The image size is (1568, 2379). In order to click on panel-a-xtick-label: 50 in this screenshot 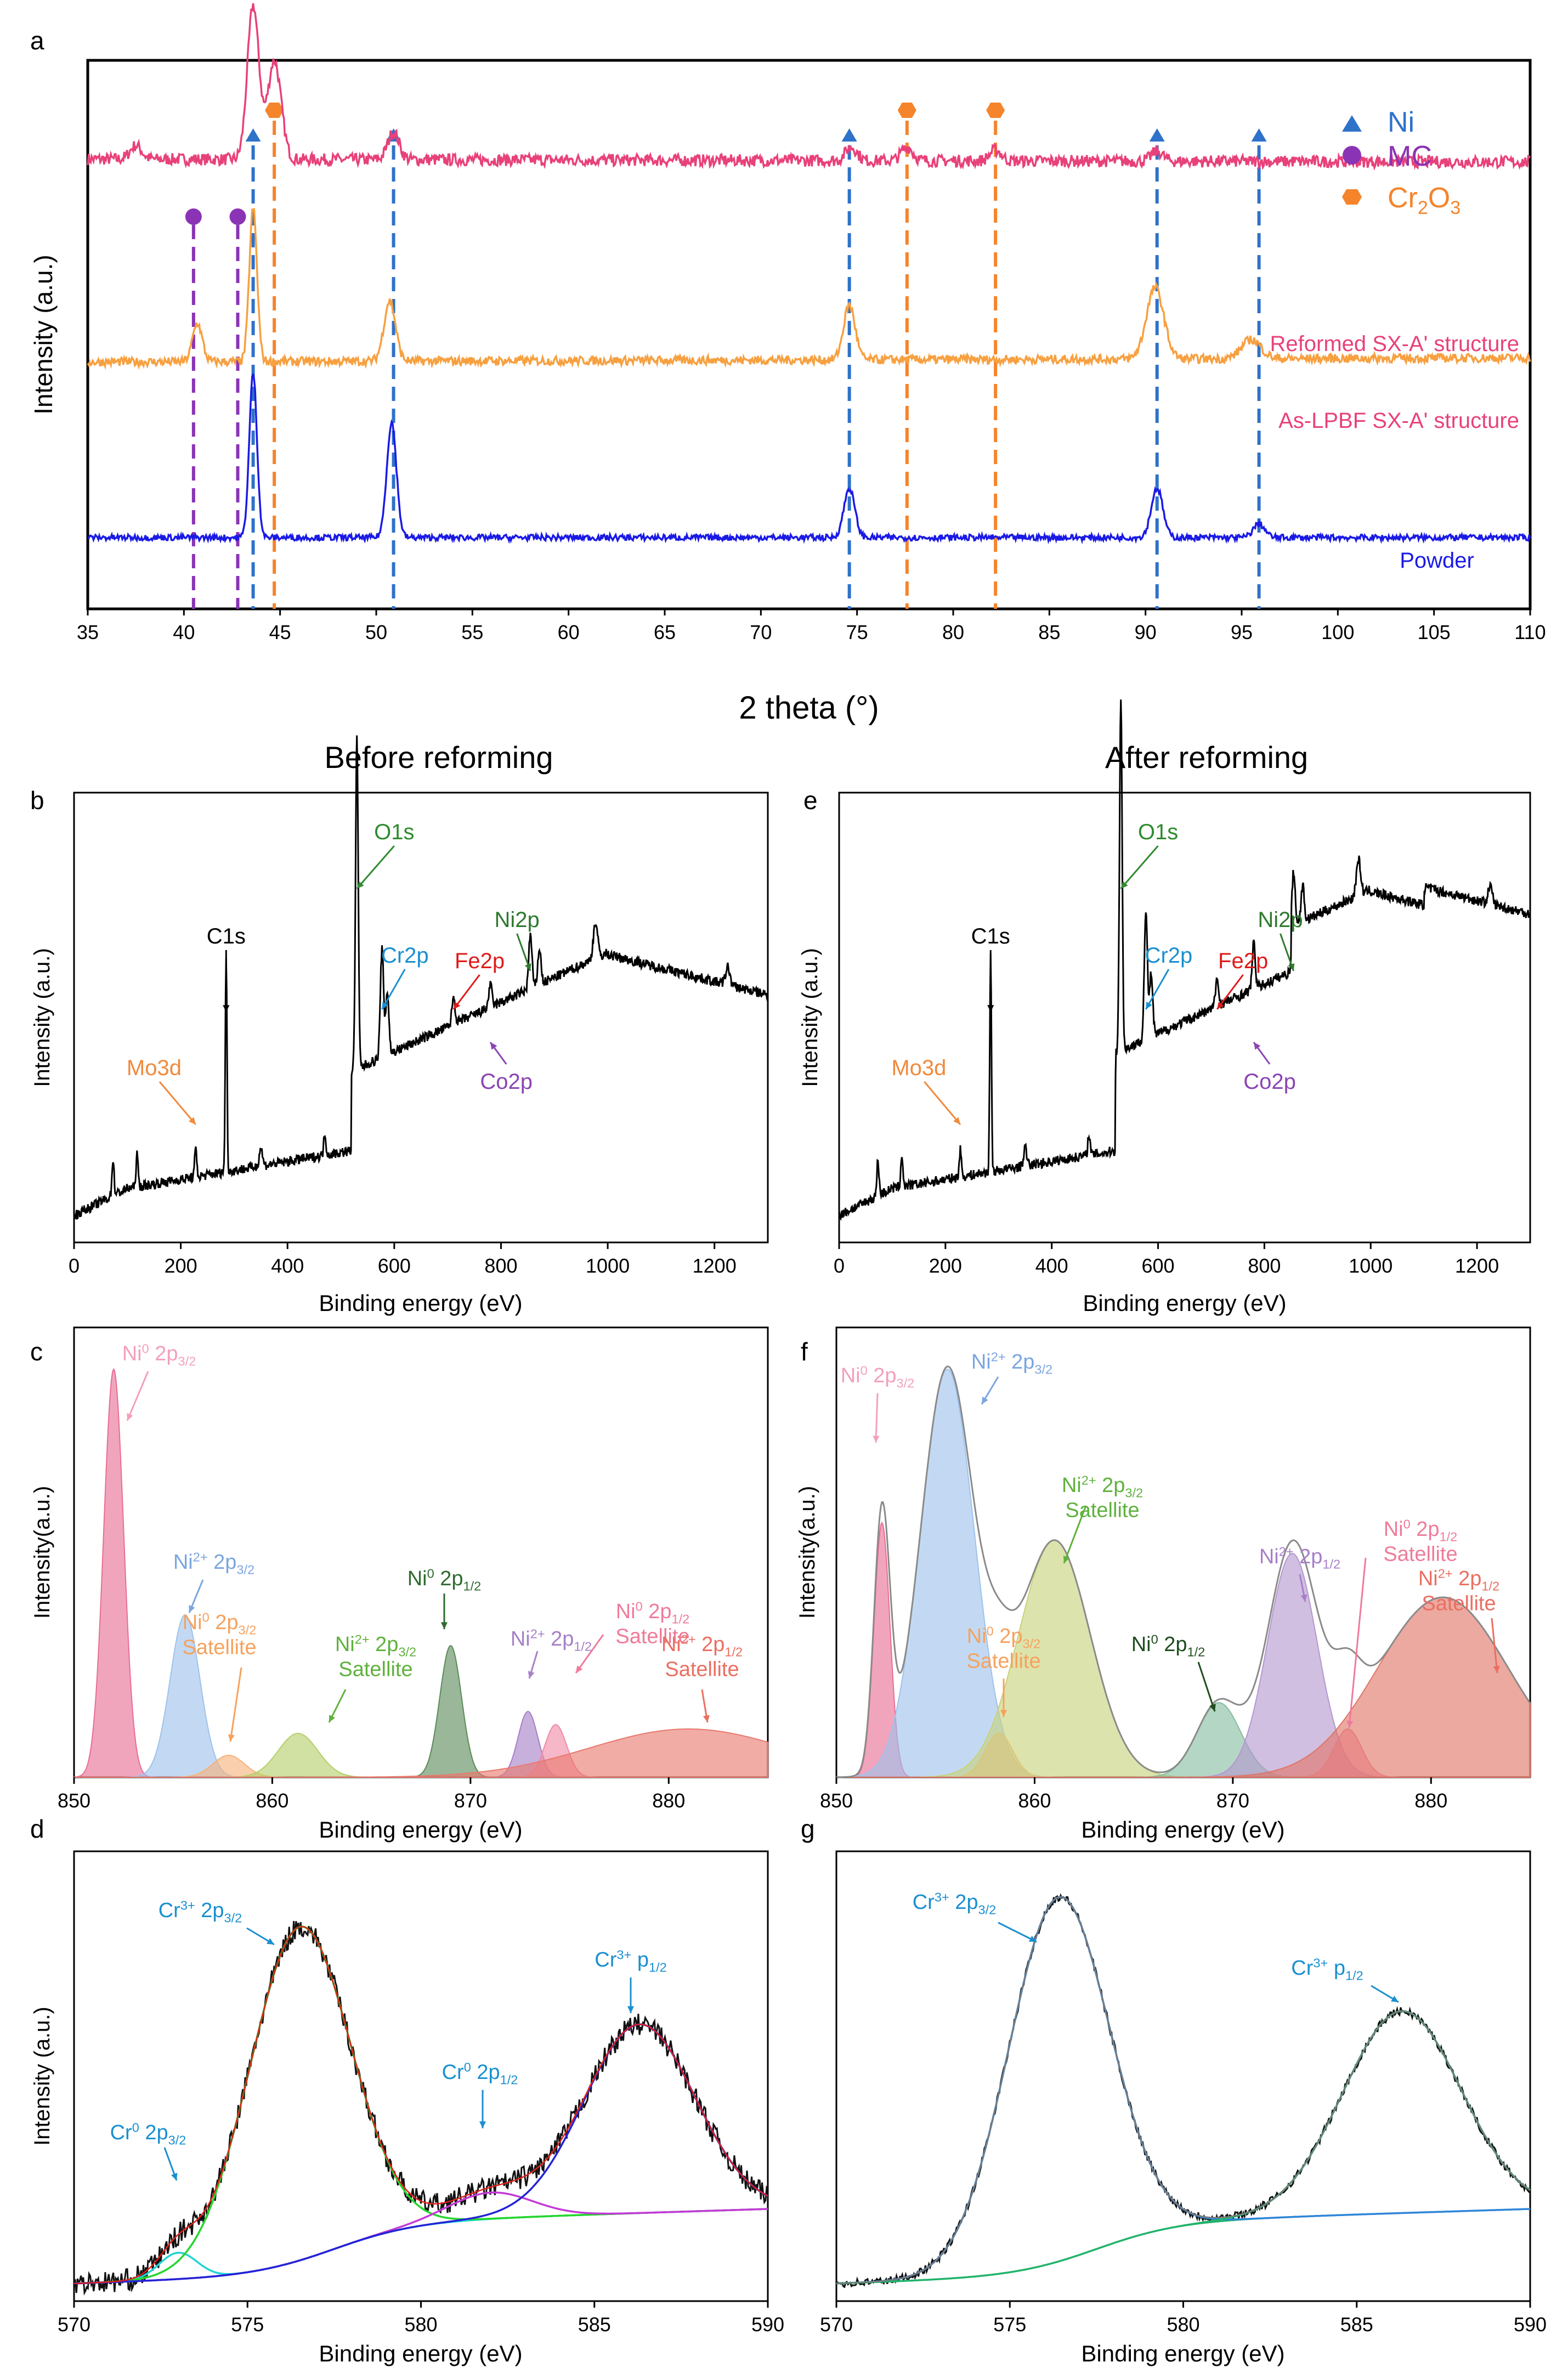, I will do `click(376, 632)`.